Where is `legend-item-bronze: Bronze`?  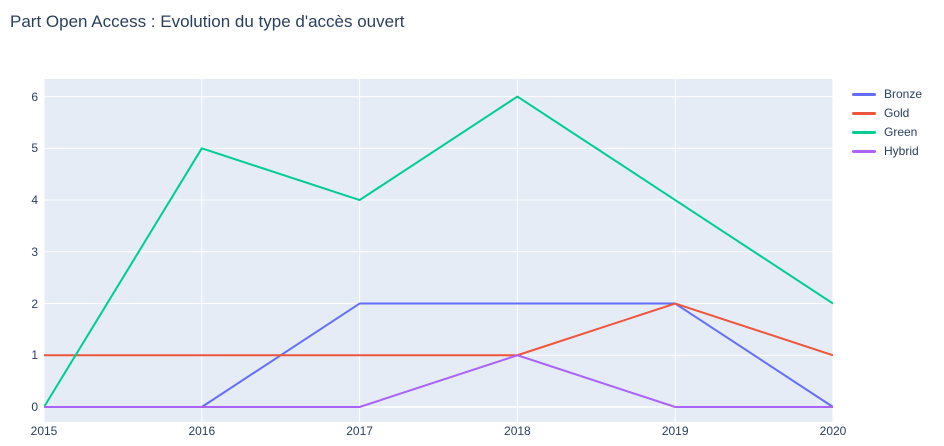 legend-item-bronze: Bronze is located at coordinates (887, 94).